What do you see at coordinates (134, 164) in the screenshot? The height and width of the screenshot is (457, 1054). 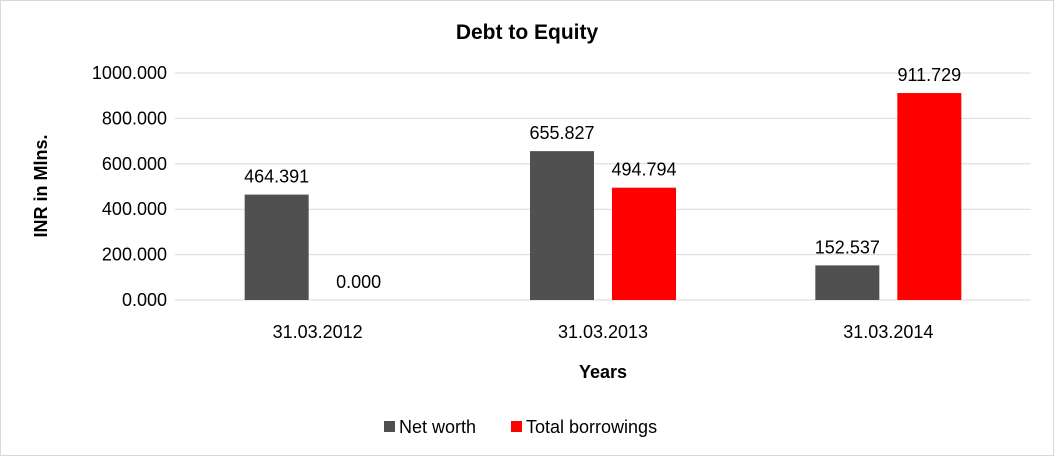 I see `y-tick-label: 600.000` at bounding box center [134, 164].